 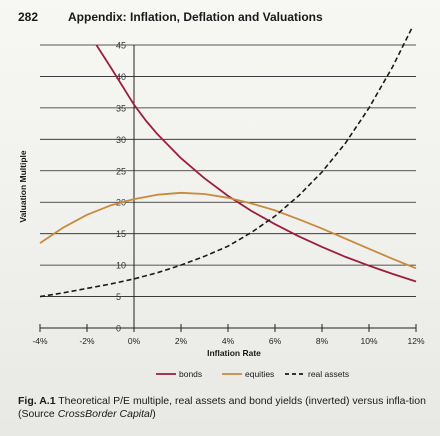 I want to click on y-tick-label: 25, so click(x=121, y=171).